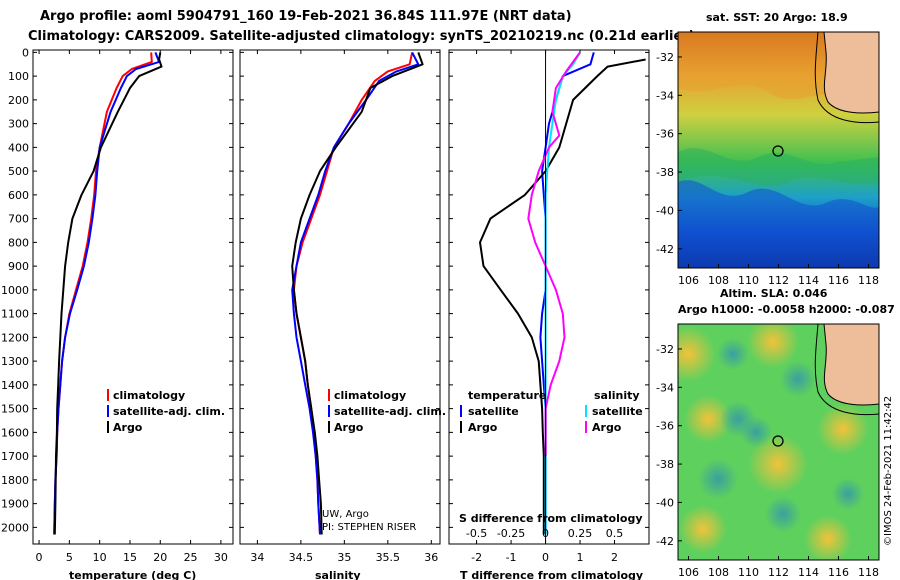  I want to click on sst-map-ticks: 106 108 110 112 114 116 118 -32 -34 -36 -38 -40 -42, so click(767, 169).